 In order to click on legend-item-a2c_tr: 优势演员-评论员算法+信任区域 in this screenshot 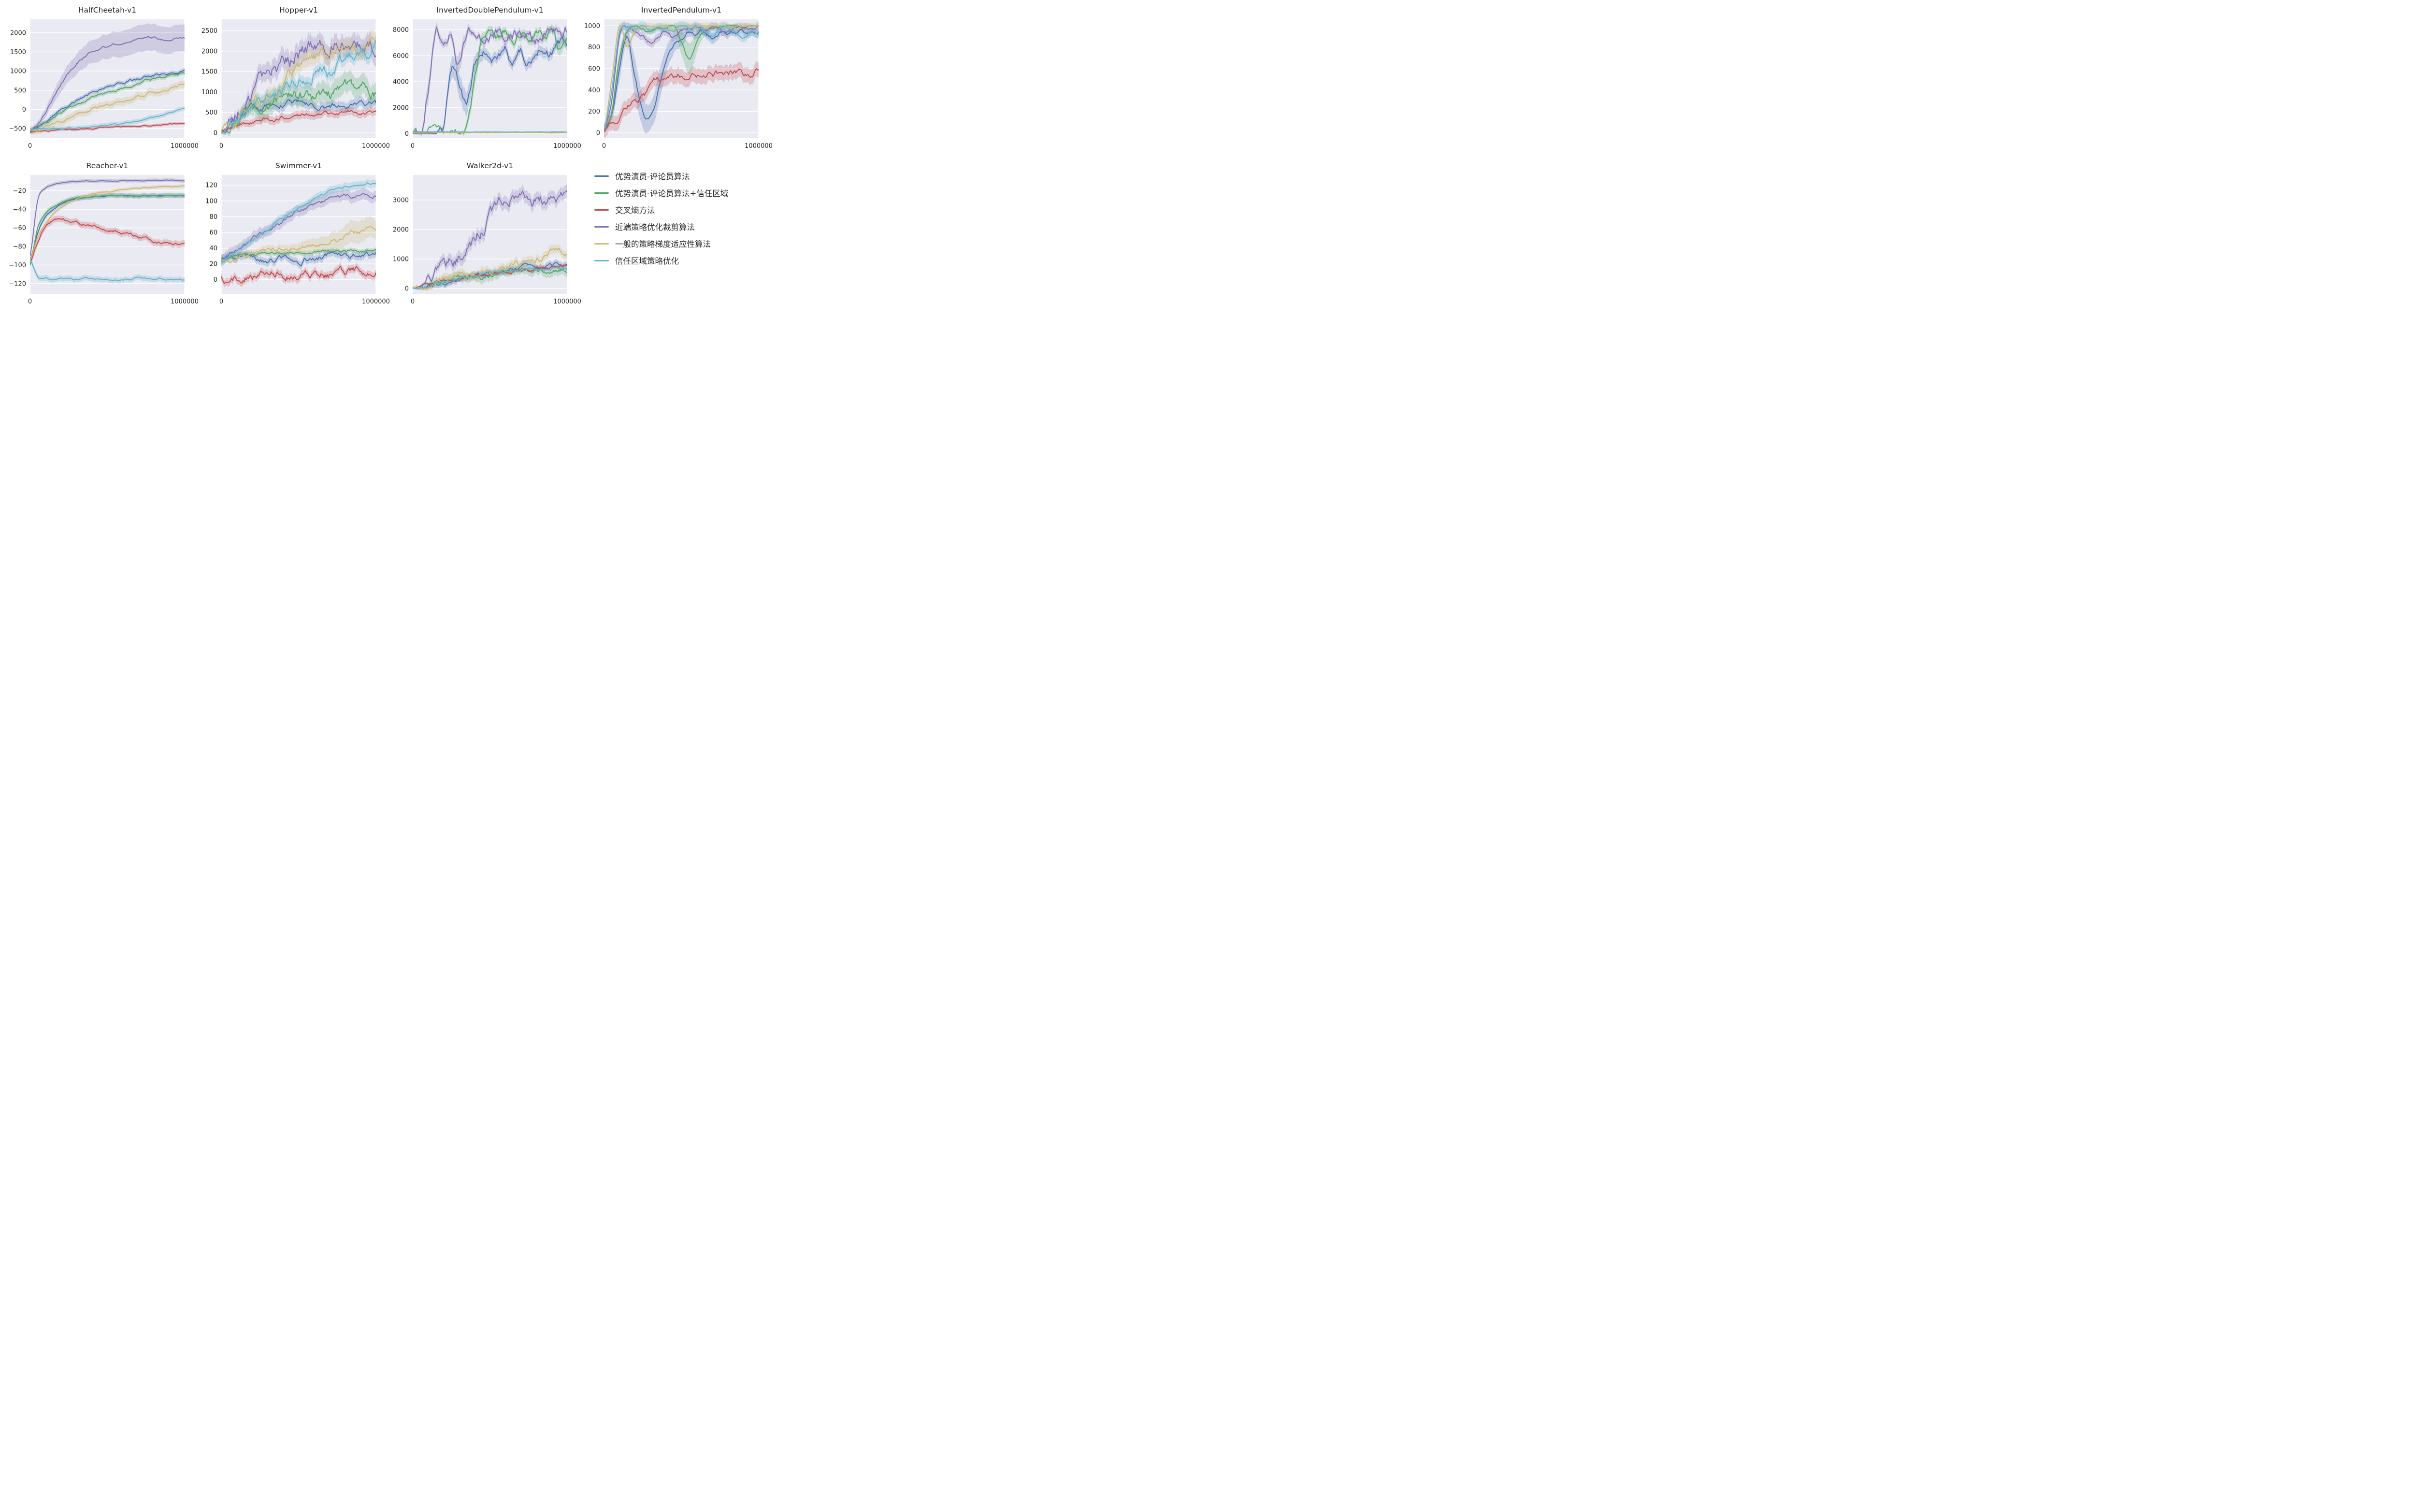, I will do `click(678, 193)`.